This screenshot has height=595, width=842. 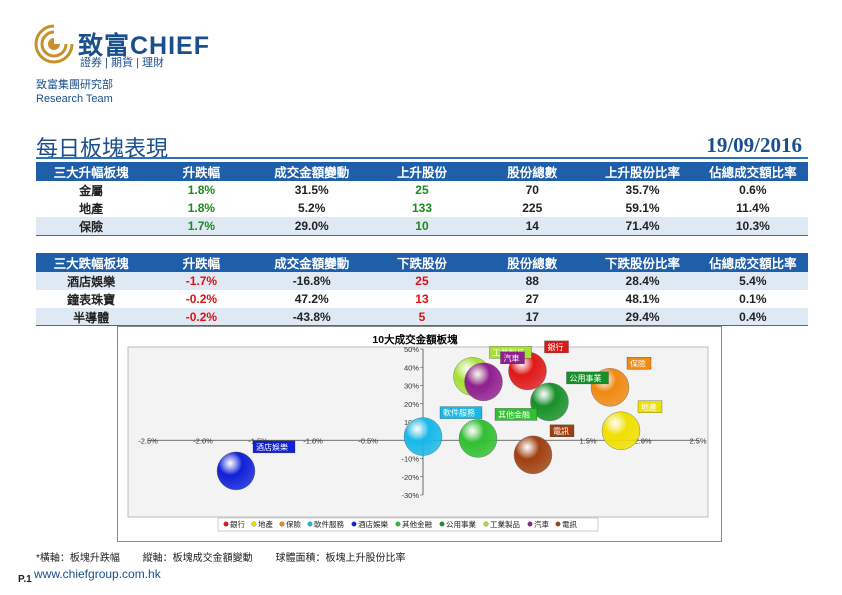 I want to click on x-tick-label: 2.5%, so click(x=697, y=440).